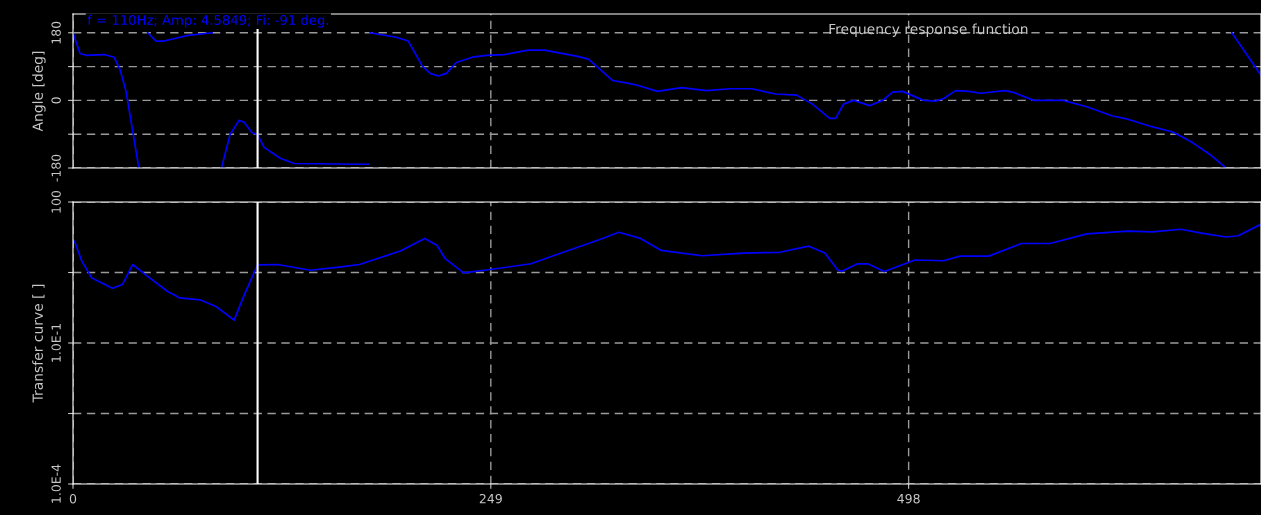 This screenshot has width=1261, height=515. Describe the element at coordinates (56, 32) in the screenshot. I see `y-tick-label: 180` at that location.